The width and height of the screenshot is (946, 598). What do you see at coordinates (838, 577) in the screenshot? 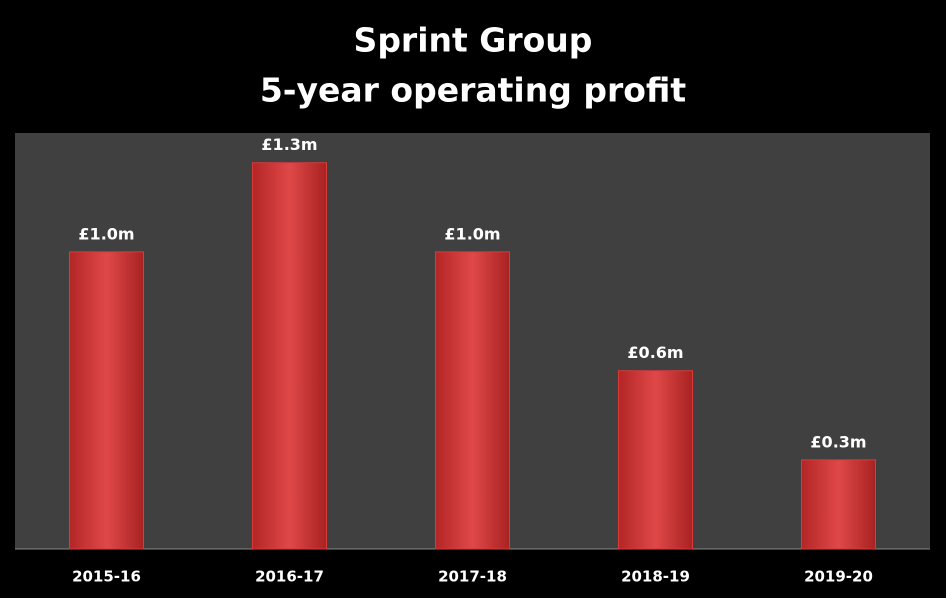
I see `x-tick-label: 2019-20` at bounding box center [838, 577].